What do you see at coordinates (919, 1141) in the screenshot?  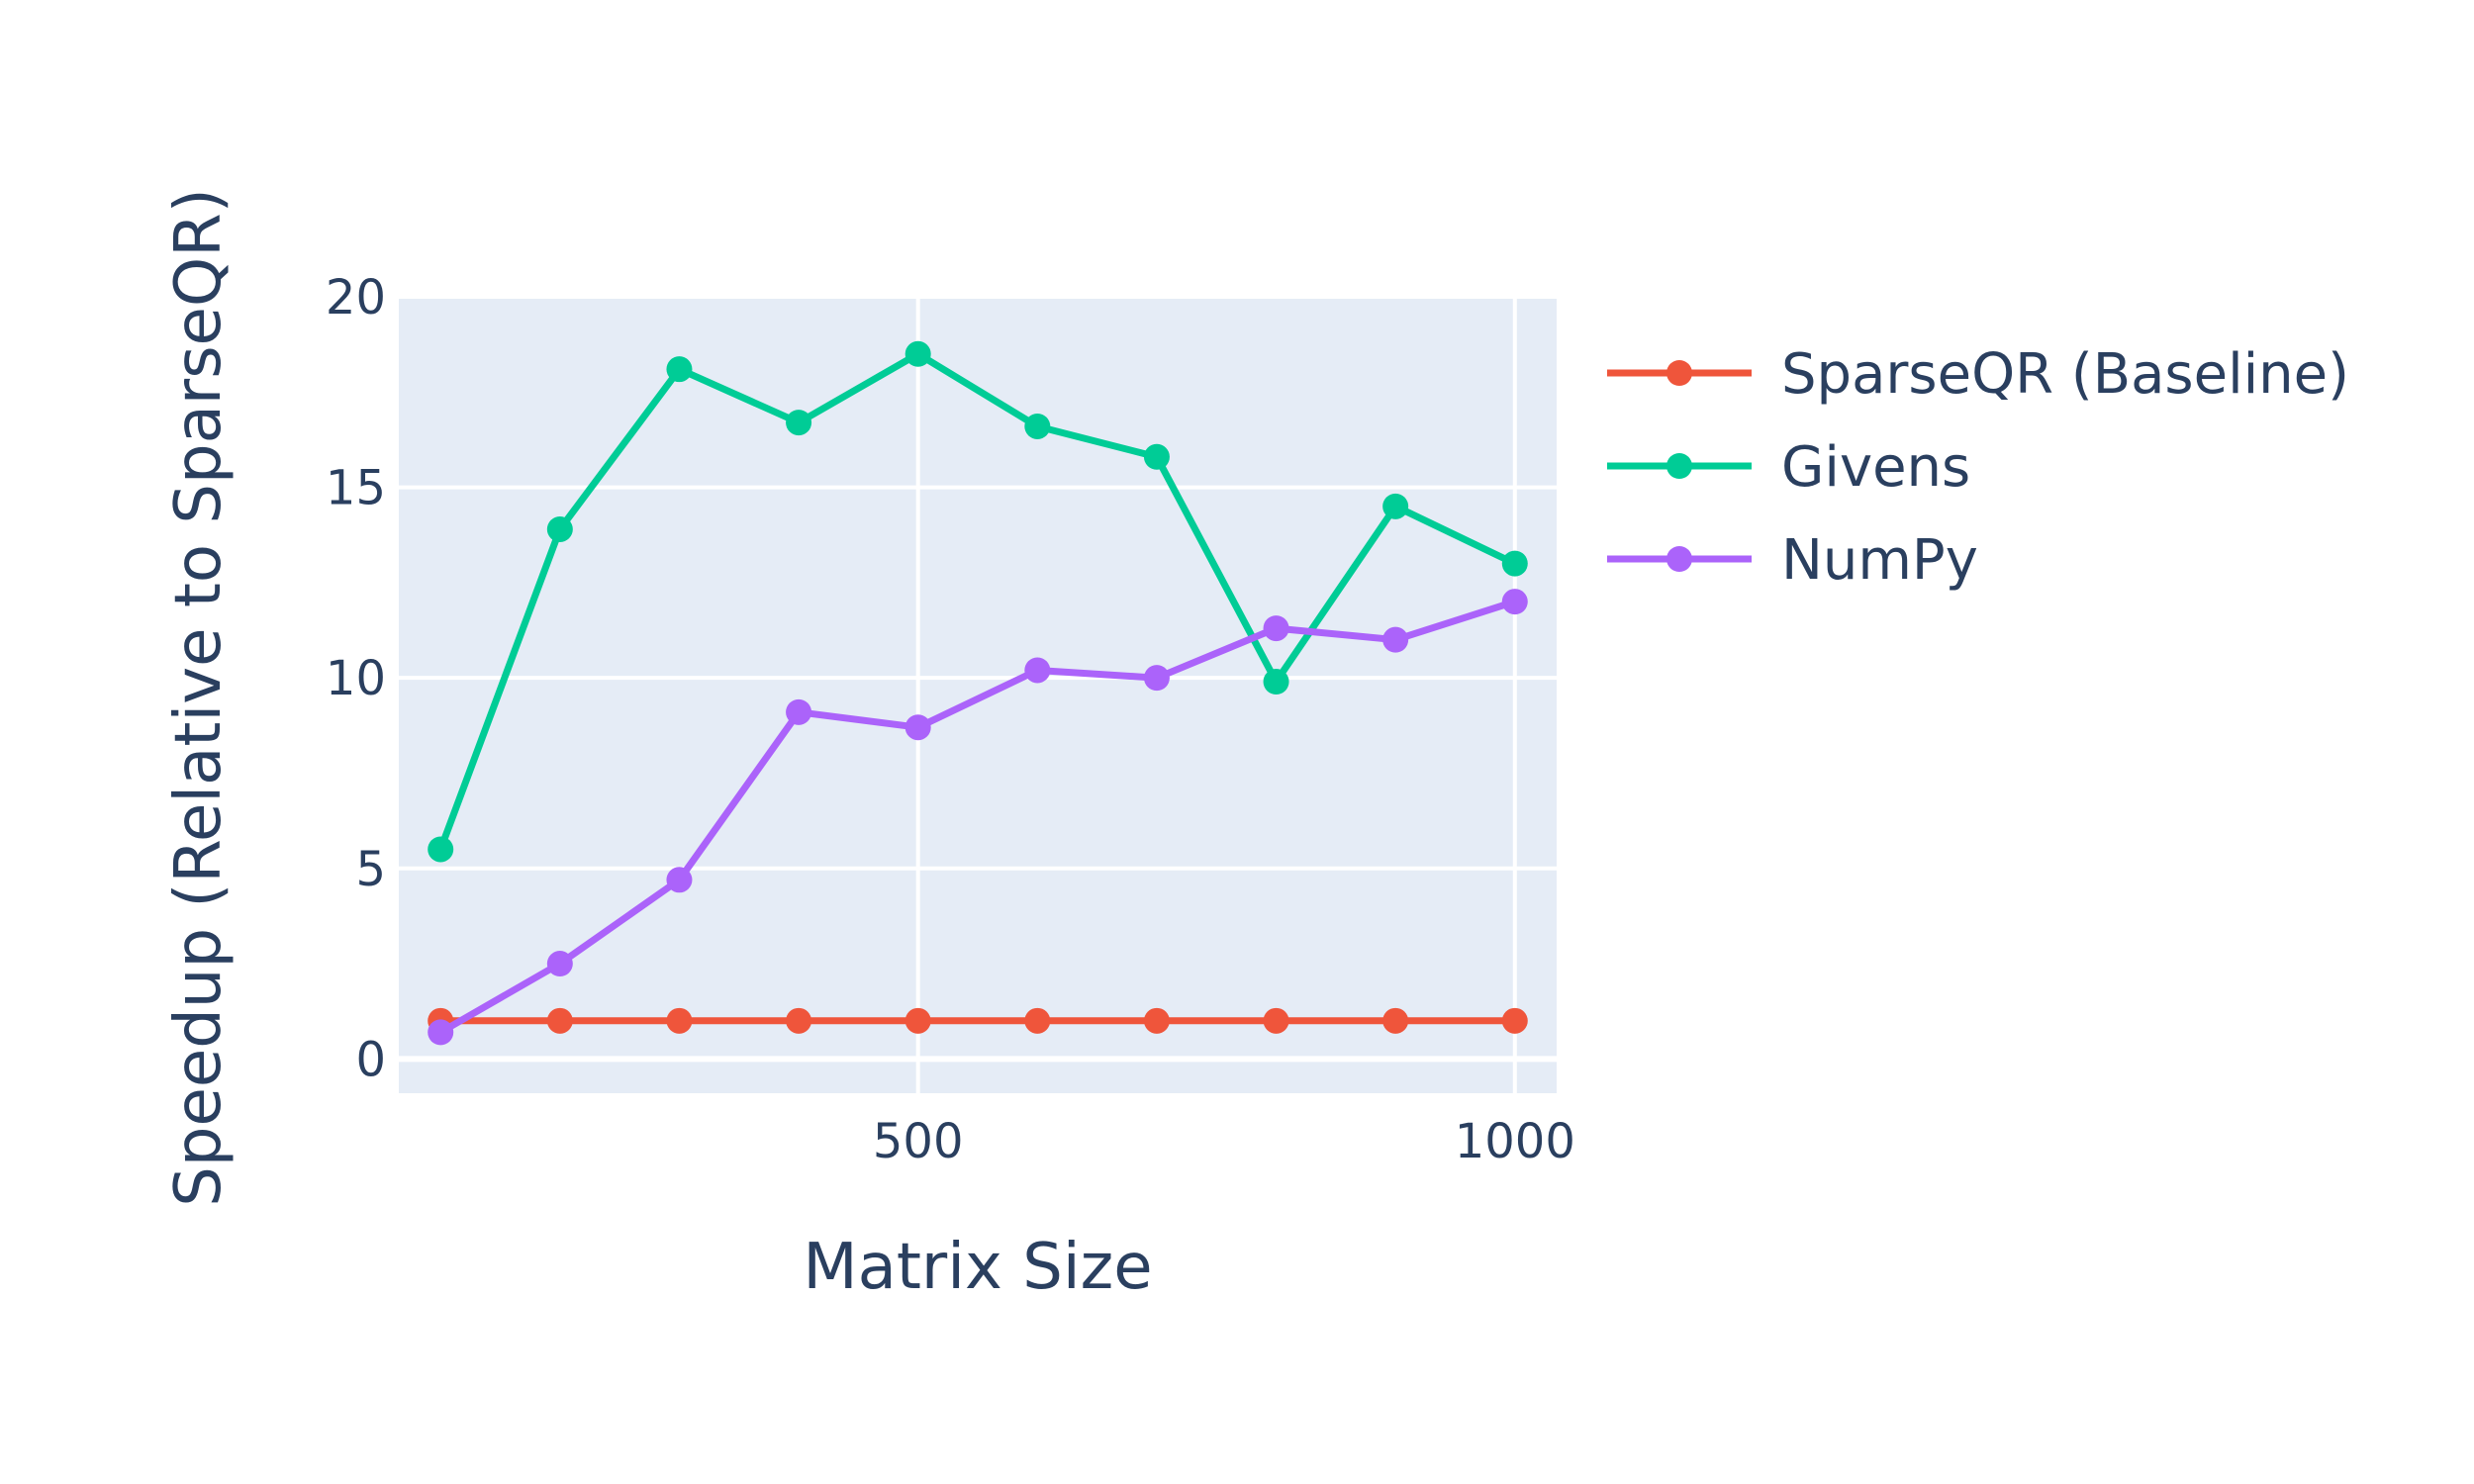 I see `x-tick-label: 500` at bounding box center [919, 1141].